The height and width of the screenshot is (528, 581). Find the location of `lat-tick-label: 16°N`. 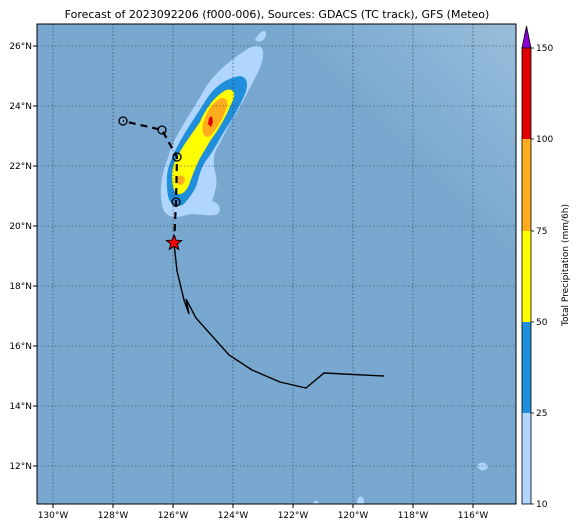

lat-tick-label: 16°N is located at coordinates (20, 347).